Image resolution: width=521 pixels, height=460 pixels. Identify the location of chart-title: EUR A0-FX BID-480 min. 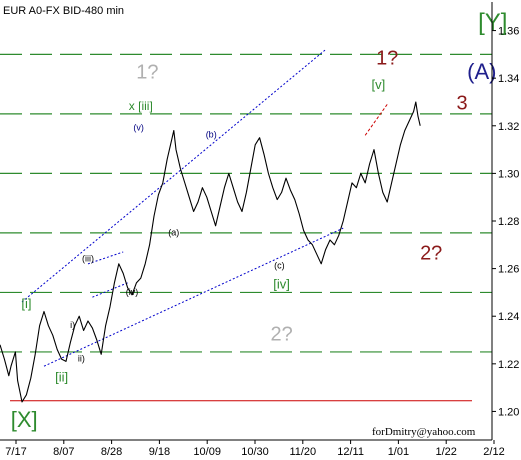
(63, 11).